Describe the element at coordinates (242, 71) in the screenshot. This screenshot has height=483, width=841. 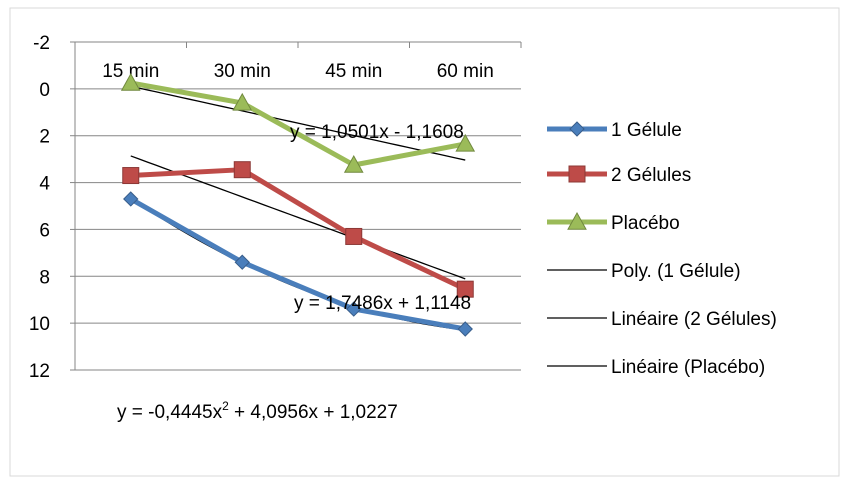
I see `x-tick-label: 30 min` at that location.